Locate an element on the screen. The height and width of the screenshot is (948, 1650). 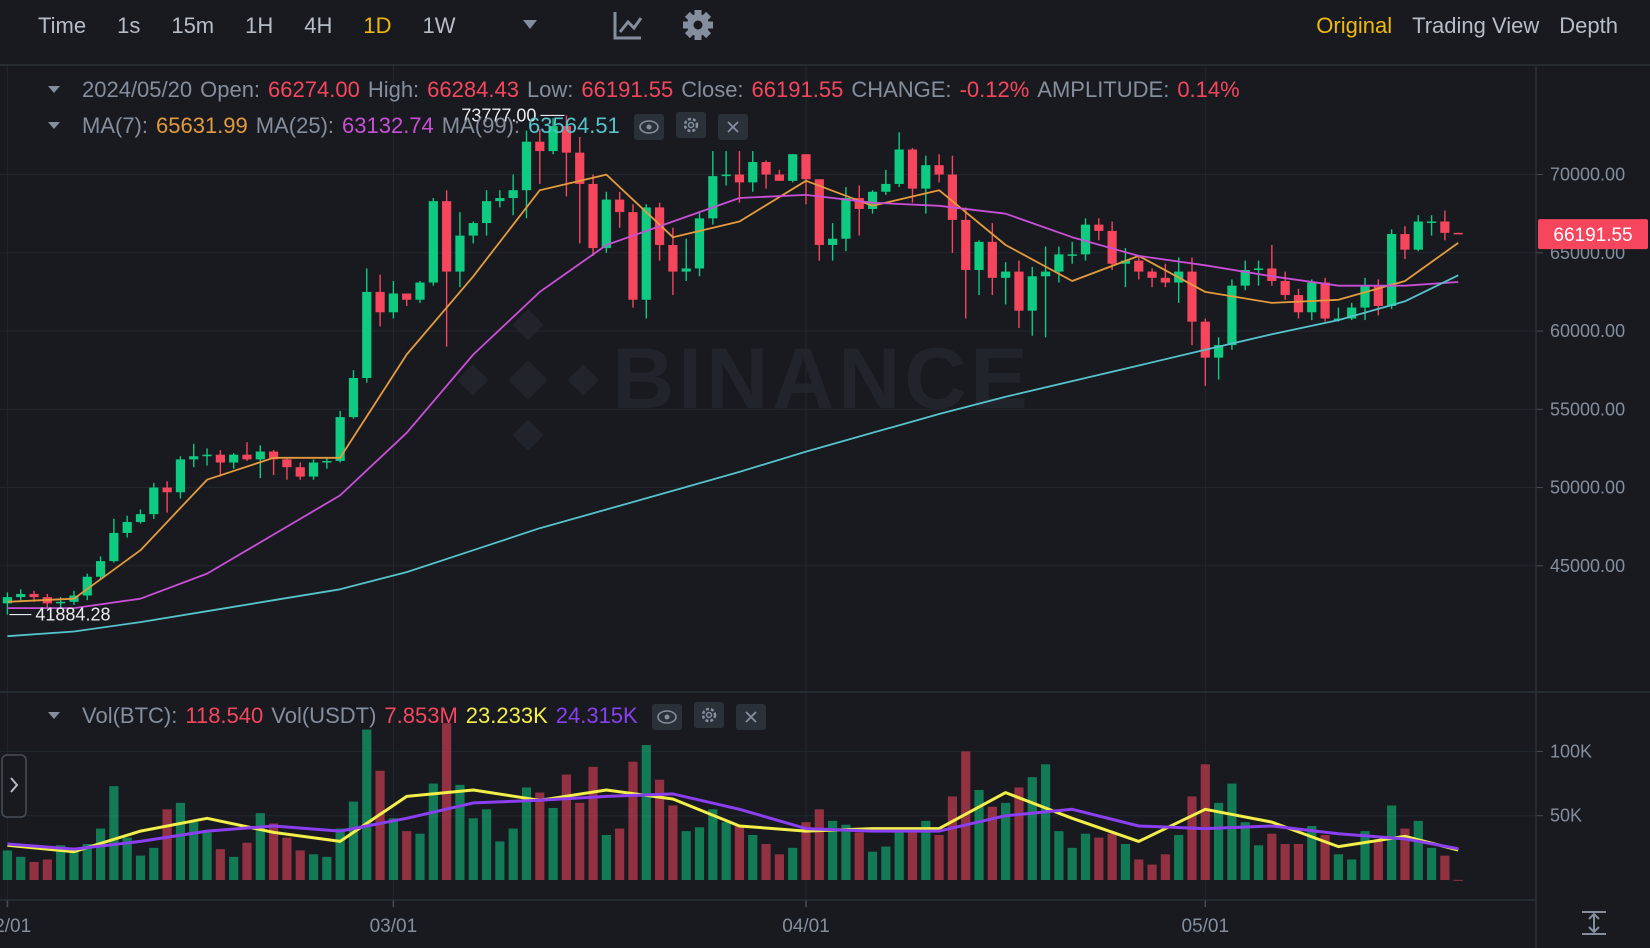
vol-ma-value: 24.315K is located at coordinates (596, 715).